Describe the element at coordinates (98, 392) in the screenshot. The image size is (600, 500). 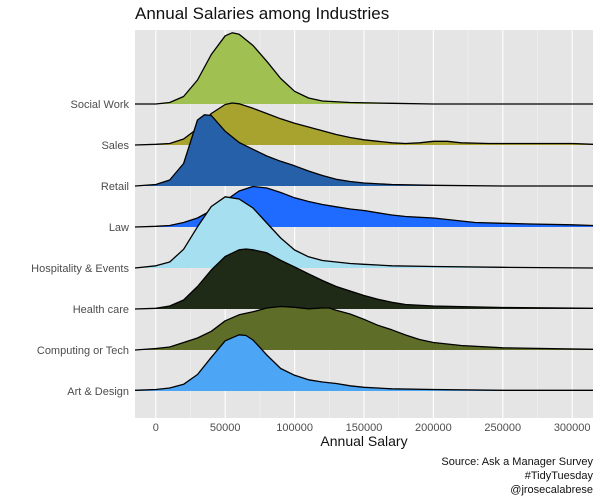
I see `y-tick-label: Art & Design` at that location.